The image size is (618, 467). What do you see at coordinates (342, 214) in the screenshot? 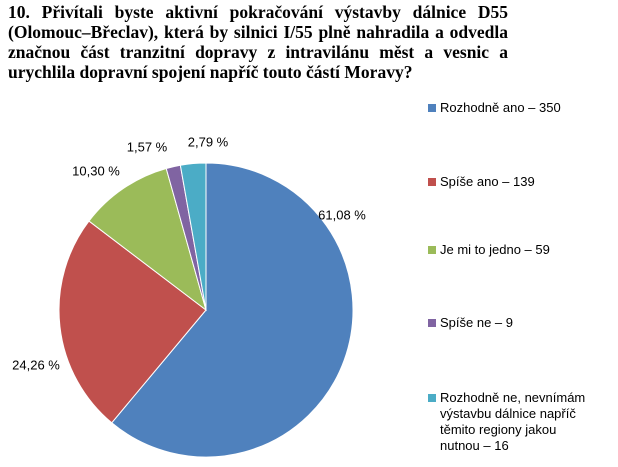
I see `data-label: 61,08 %` at bounding box center [342, 214].